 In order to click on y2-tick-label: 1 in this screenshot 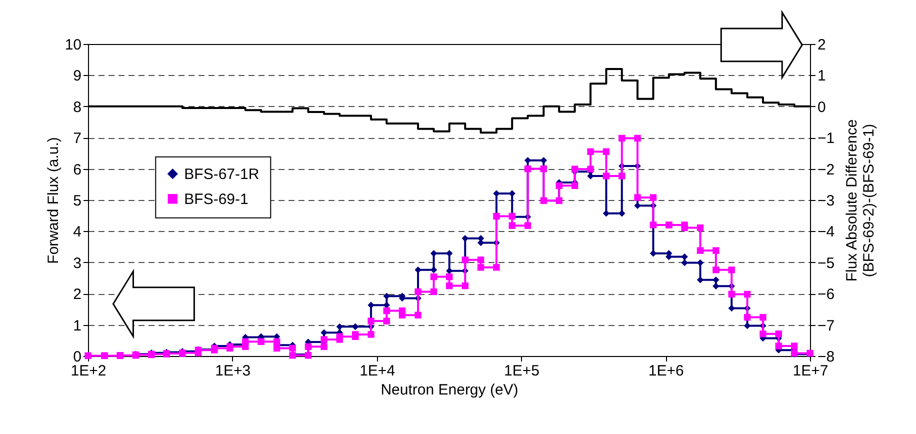, I will do `click(822, 76)`.